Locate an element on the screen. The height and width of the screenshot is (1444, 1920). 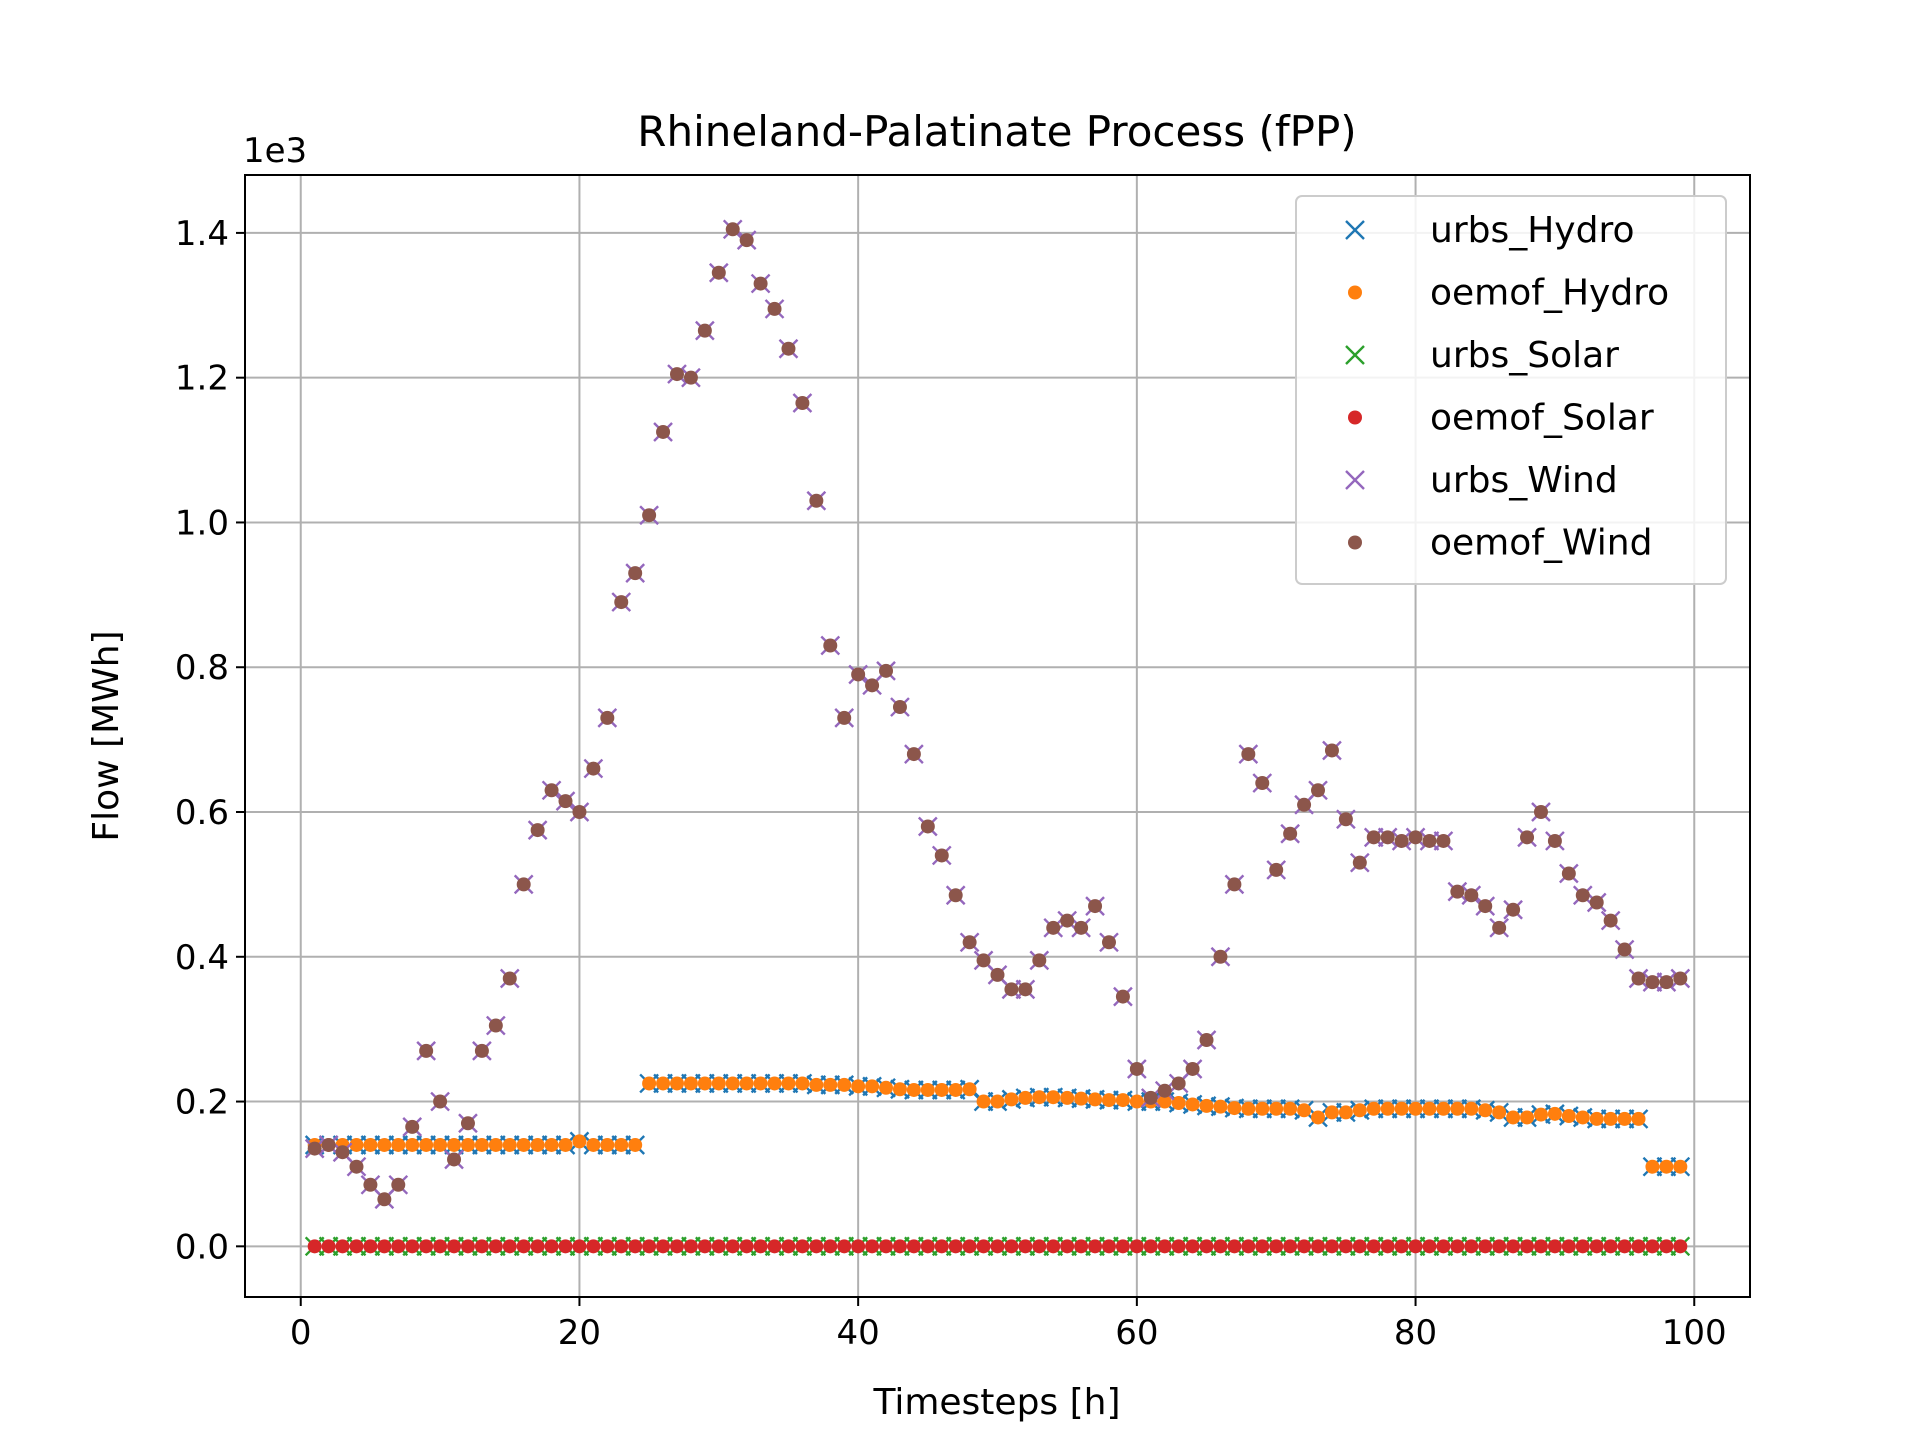
series-oemof_Solar is located at coordinates (997, 1246).